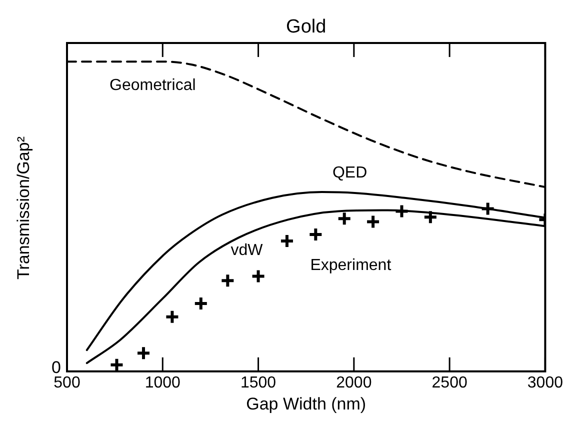 Image resolution: width=573 pixels, height=429 pixels. I want to click on x-tick-label: 2000, so click(354, 383).